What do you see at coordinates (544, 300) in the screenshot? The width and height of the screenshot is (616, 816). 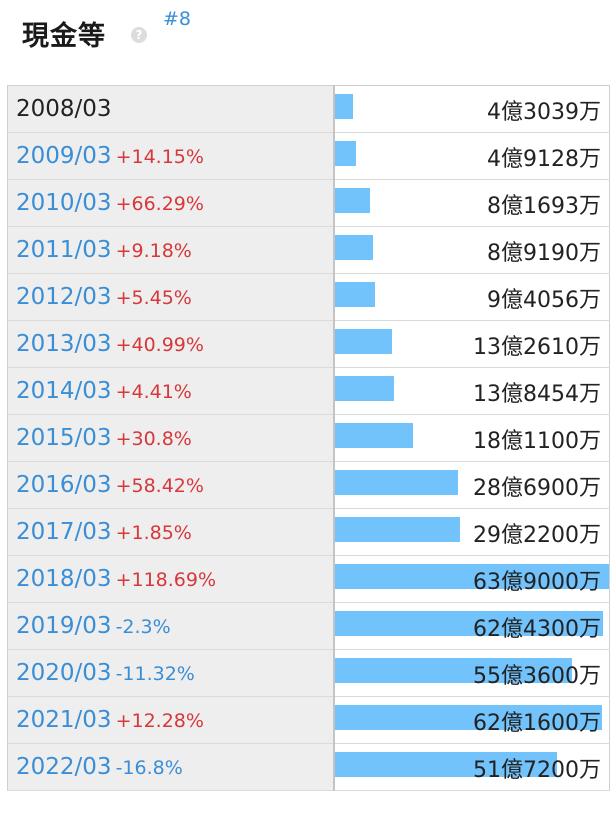 I see `value-label: 9億4056万` at bounding box center [544, 300].